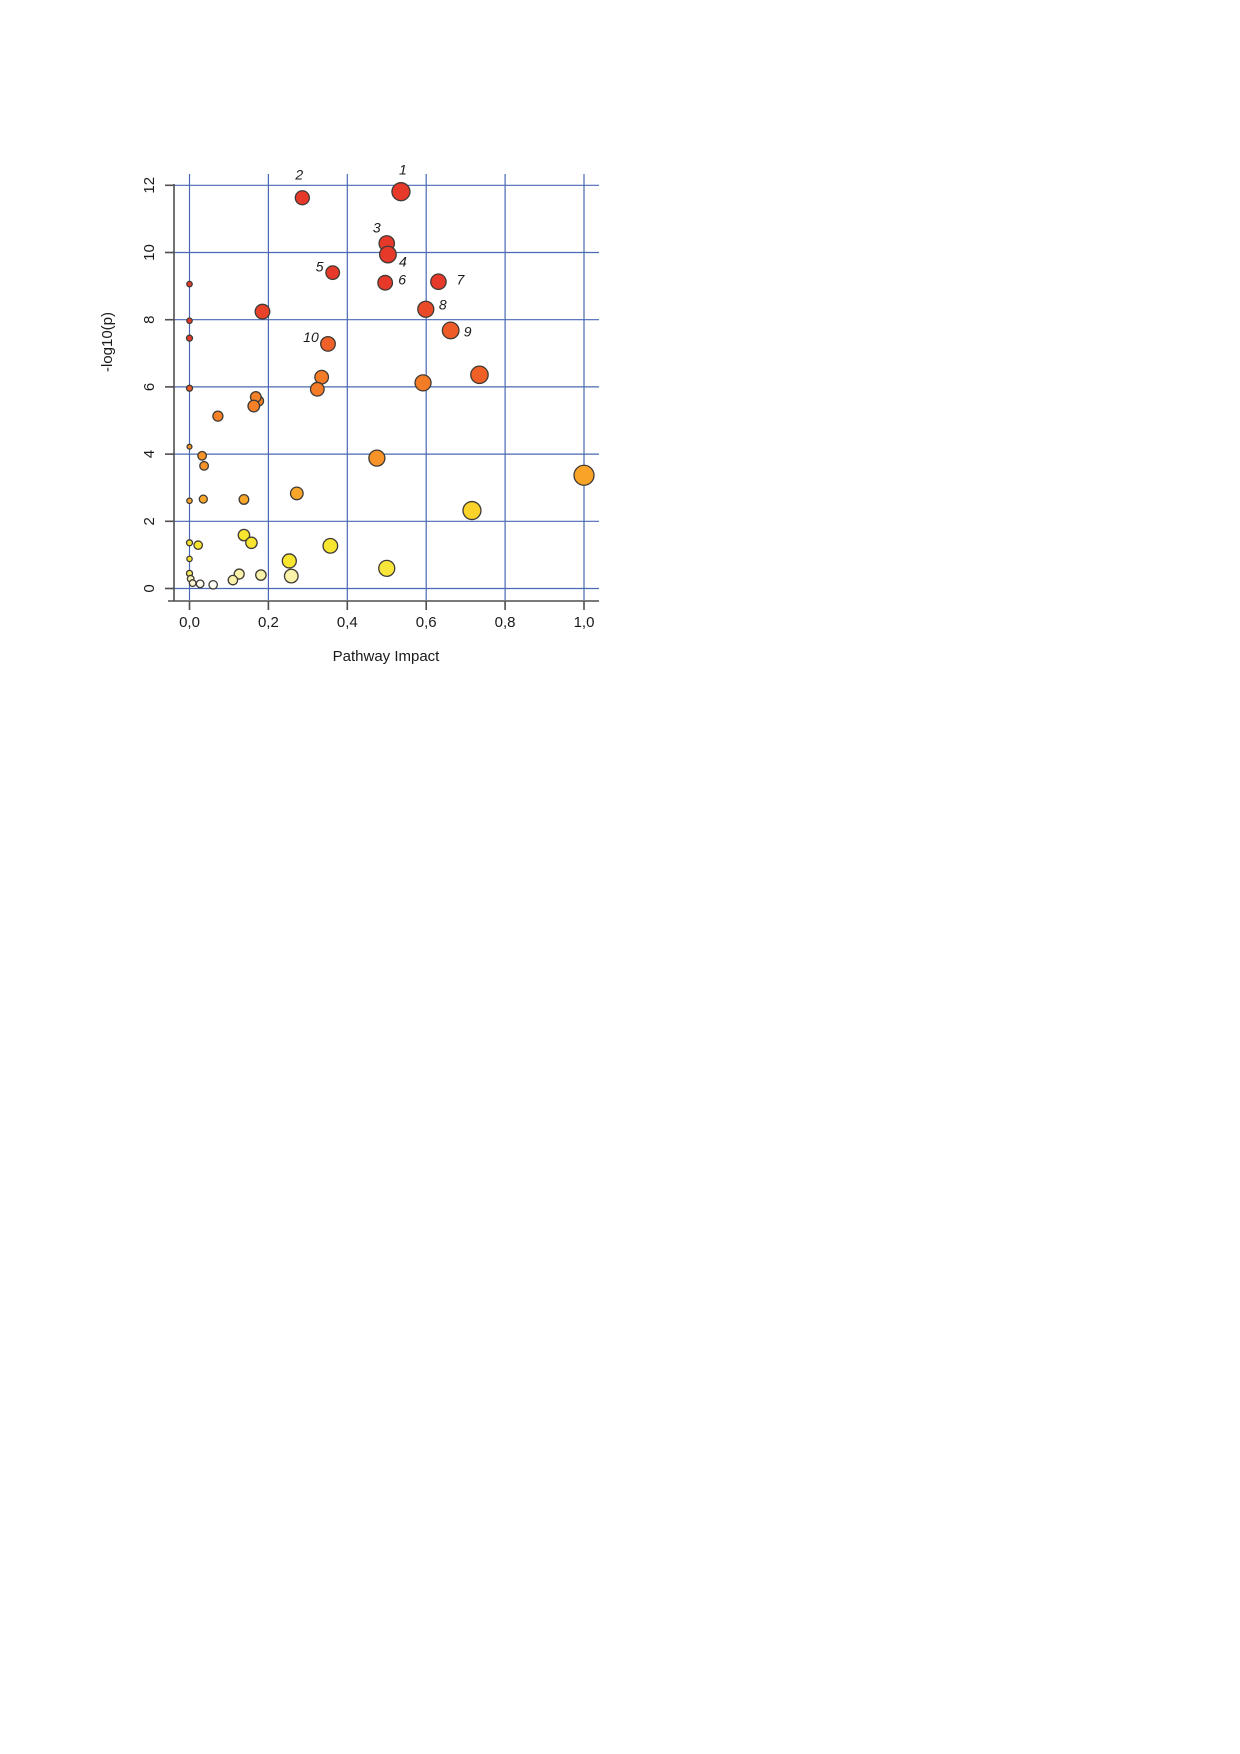 The height and width of the screenshot is (1754, 1240). Describe the element at coordinates (426, 622) in the screenshot. I see `x-tick-label: 0,6` at that location.